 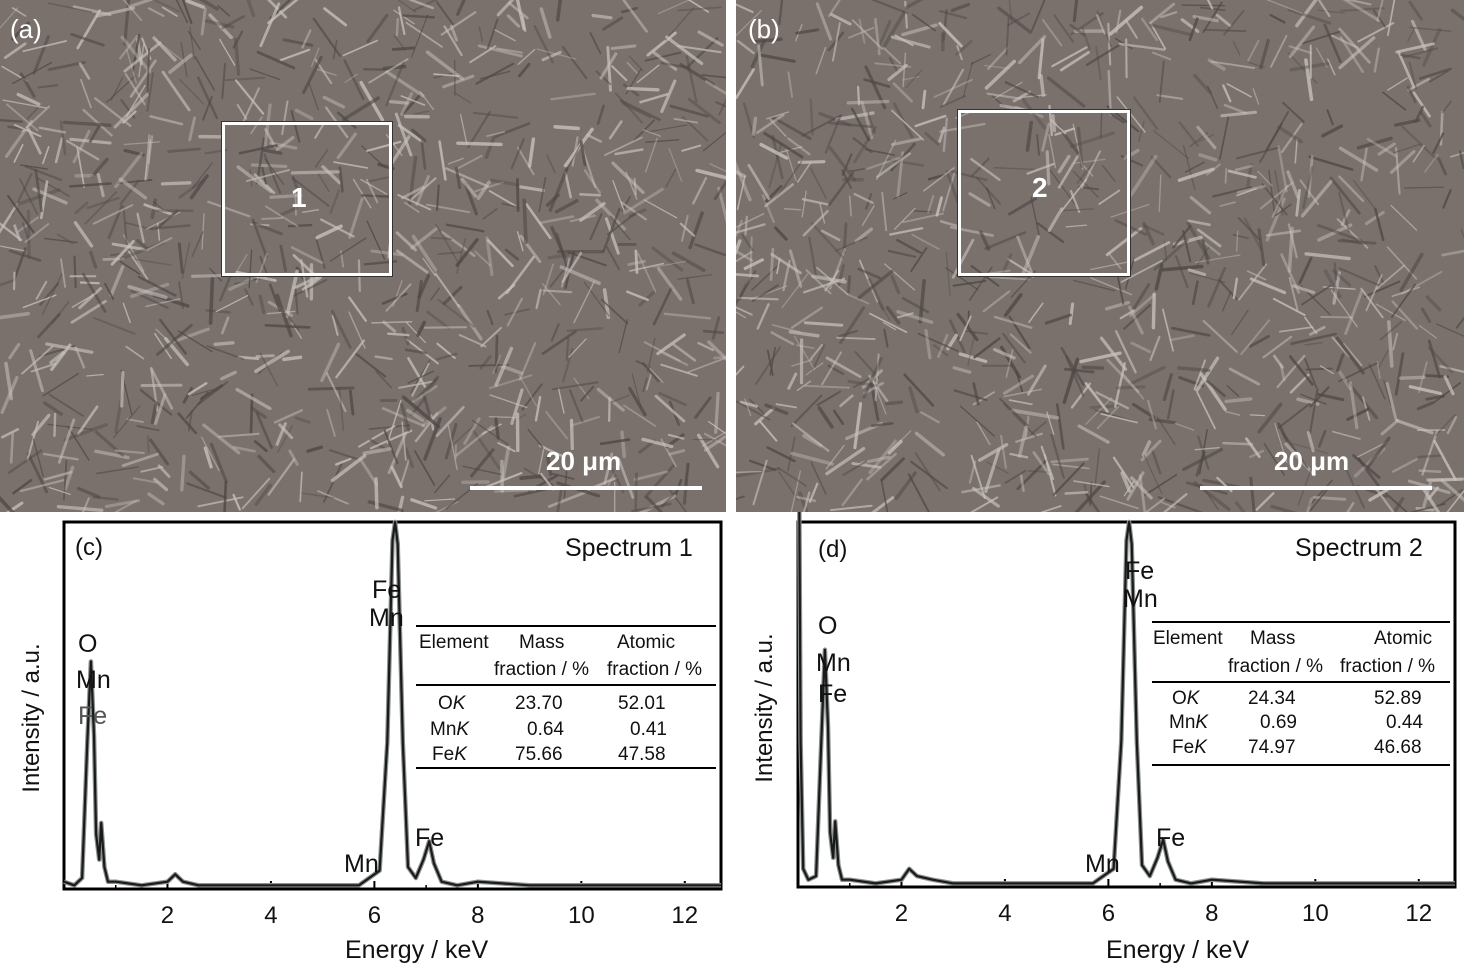 I want to click on table-row-o-d: OK, so click(x=1185, y=699).